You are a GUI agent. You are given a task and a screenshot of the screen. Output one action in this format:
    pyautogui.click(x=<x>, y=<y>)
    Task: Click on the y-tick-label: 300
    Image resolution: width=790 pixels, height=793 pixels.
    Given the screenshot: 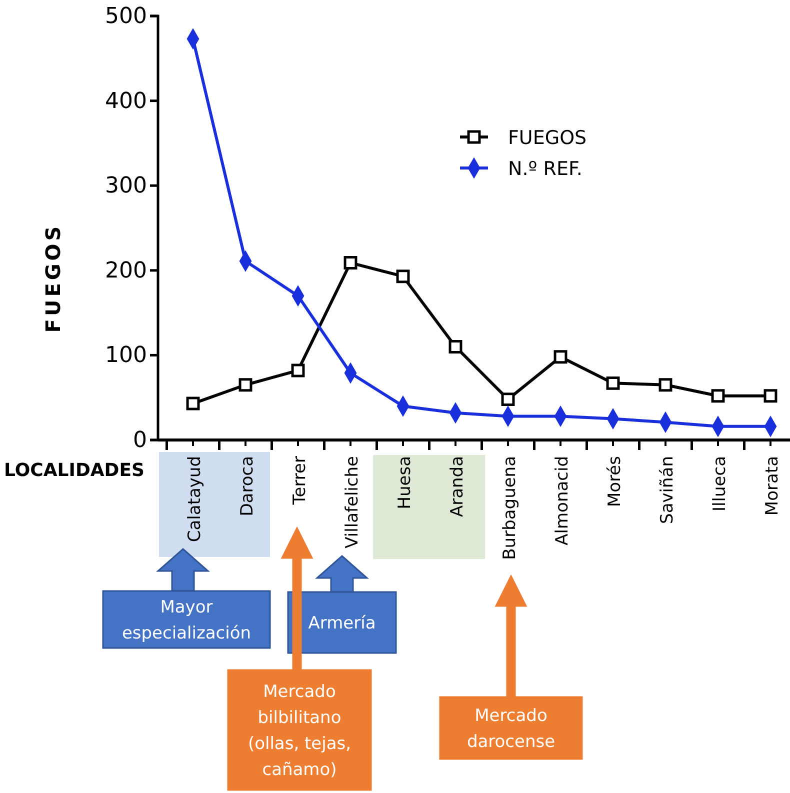 What is the action you would take?
    pyautogui.click(x=126, y=186)
    